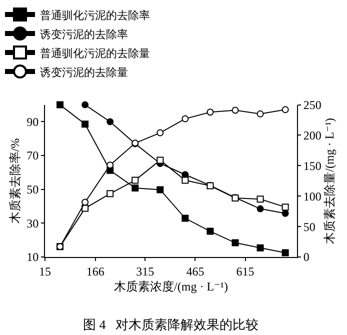  What do you see at coordinates (312, 135) in the screenshot?
I see `y2-tick-label: 200` at bounding box center [312, 135].